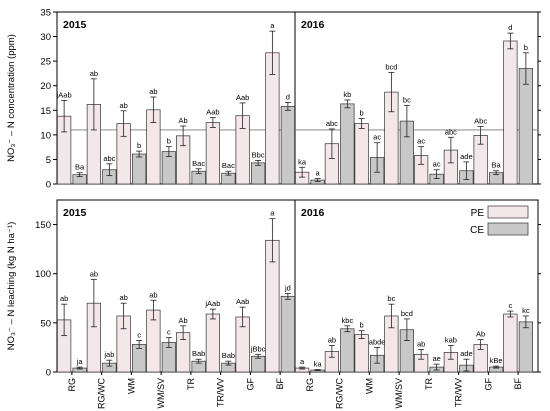  I want to click on significance-label: ja, so click(80, 361).